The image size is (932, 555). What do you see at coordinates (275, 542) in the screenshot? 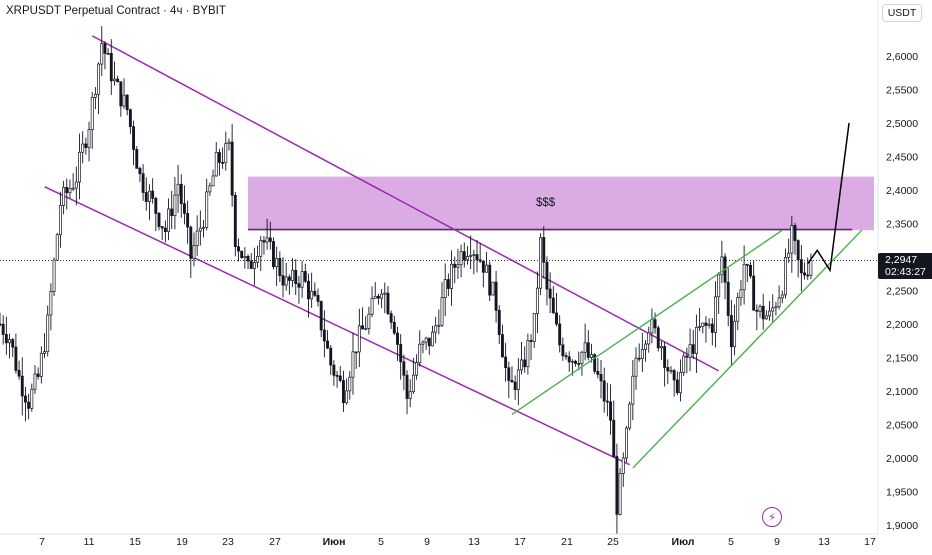
I see `x-tick-label: 27` at bounding box center [275, 542].